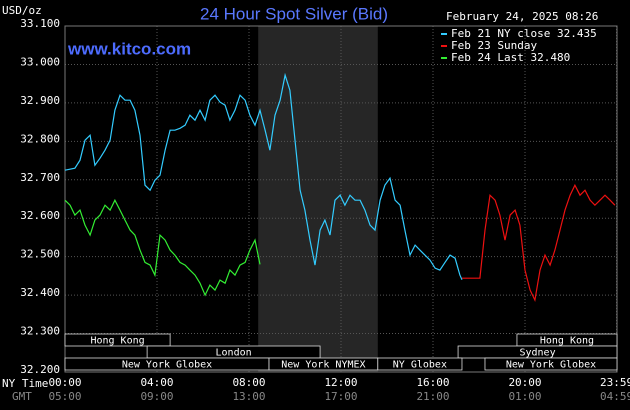 This screenshot has height=410, width=630. I want to click on legend-label: Feb 24 Last 32.480, so click(510, 57).